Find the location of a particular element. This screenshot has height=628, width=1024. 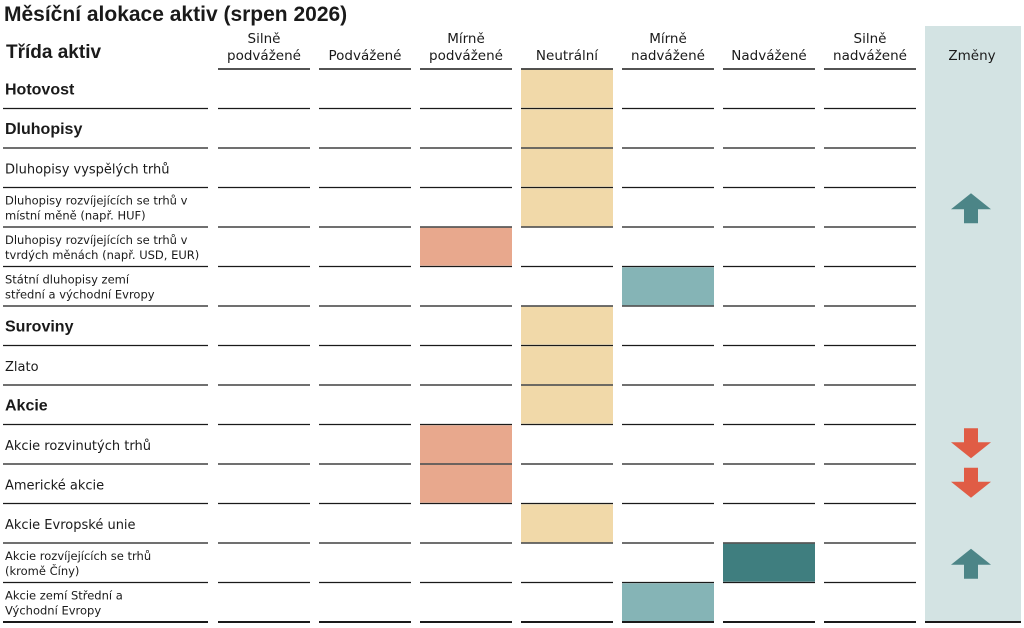

row-label: Dluhopisy vyspělých trhů is located at coordinates (87, 169).